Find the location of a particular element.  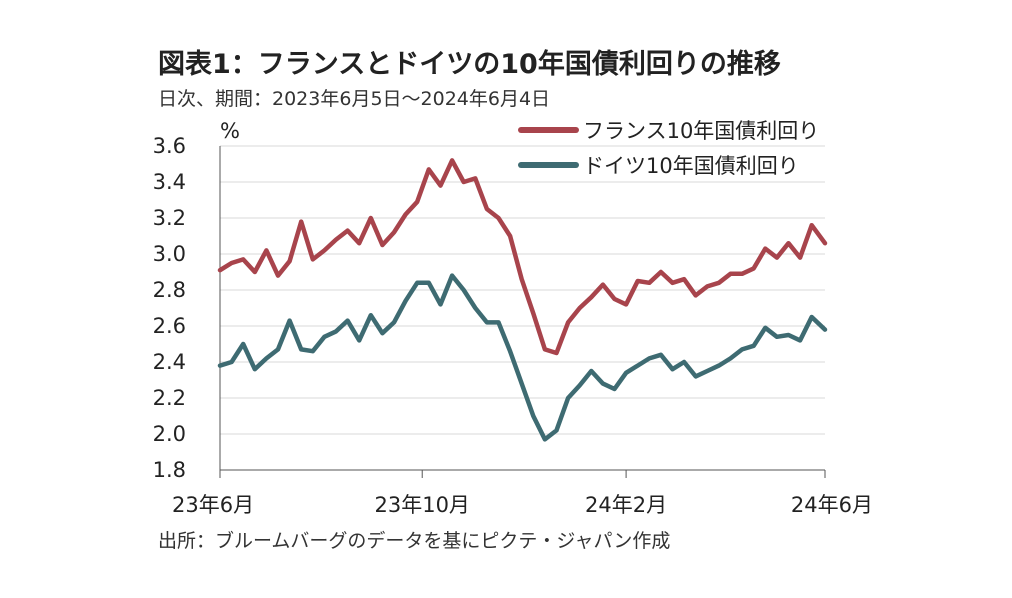

x-tick-label: 23年6月 is located at coordinates (213, 505).